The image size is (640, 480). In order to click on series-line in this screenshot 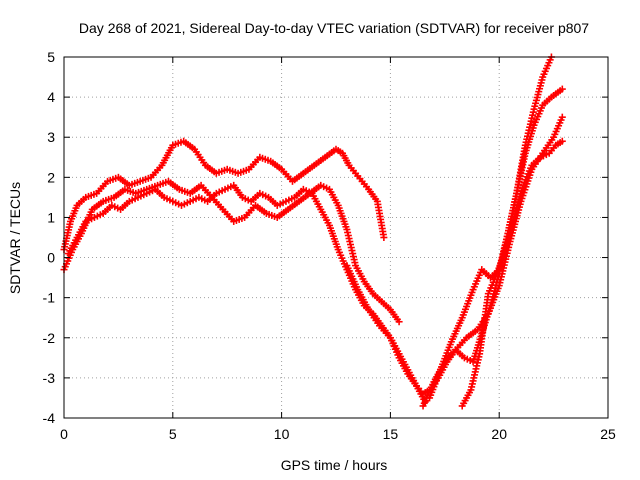, I will do `click(495, 243)`.